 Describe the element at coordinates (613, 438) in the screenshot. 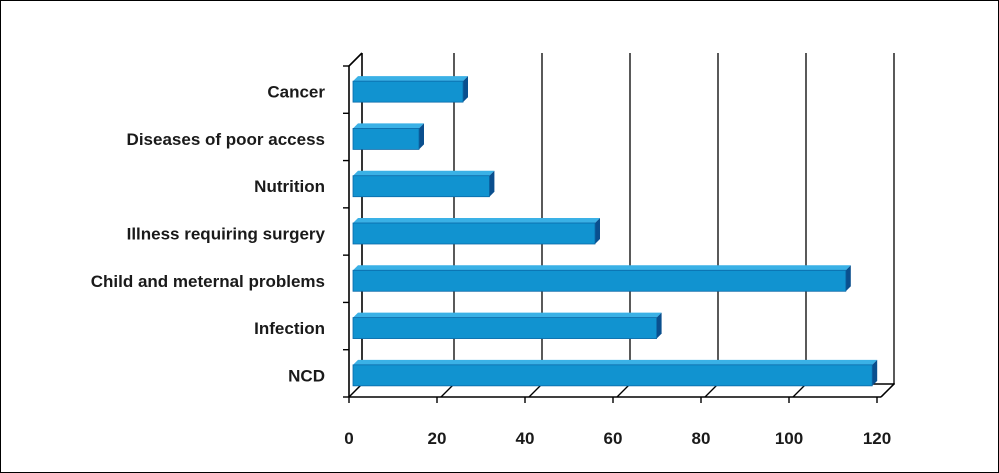

I see `x-tick-label: 60` at that location.